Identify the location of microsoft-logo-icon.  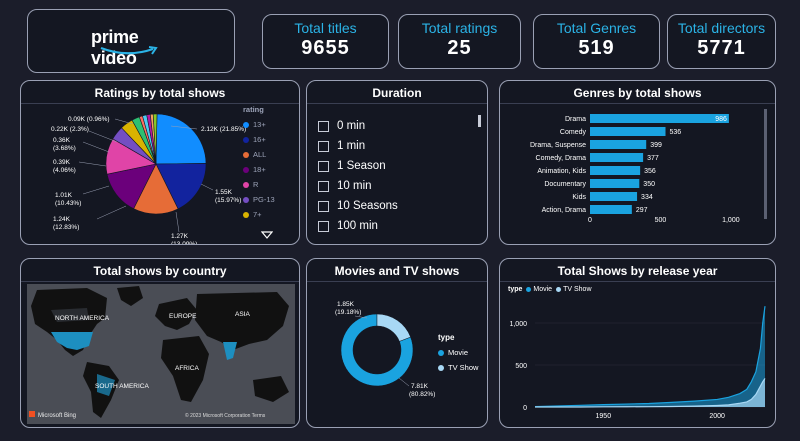
(32, 414).